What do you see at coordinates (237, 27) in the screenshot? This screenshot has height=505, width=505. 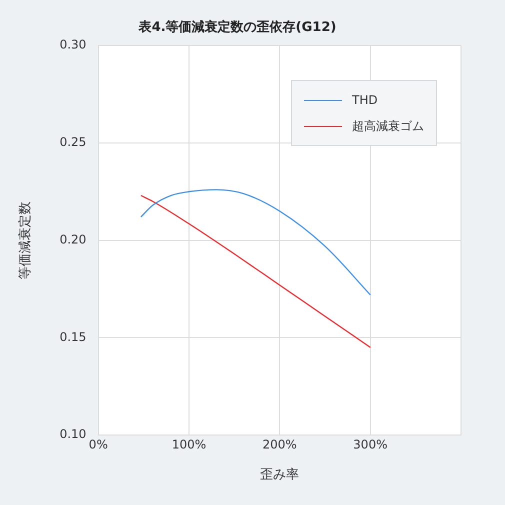 I see `chart-title: 表4.等価減衰定数の歪依存(G12)` at bounding box center [237, 27].